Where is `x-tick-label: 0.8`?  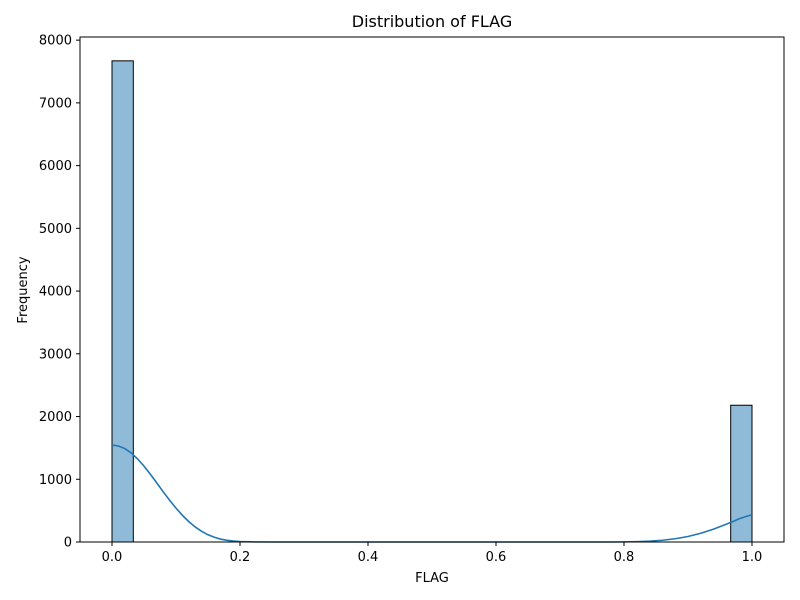 x-tick-label: 0.8 is located at coordinates (624, 557).